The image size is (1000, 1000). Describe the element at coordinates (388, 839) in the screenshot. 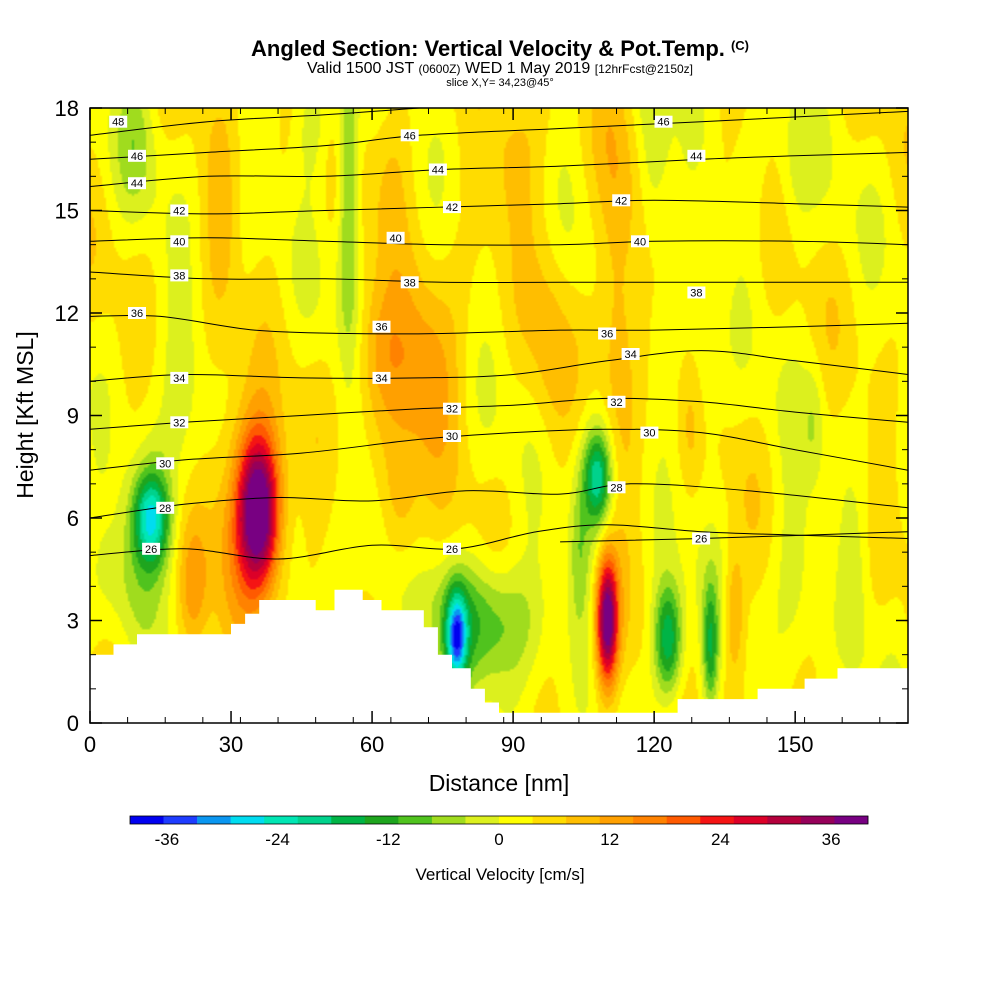

I see `colorbar-tick-label: -12` at that location.